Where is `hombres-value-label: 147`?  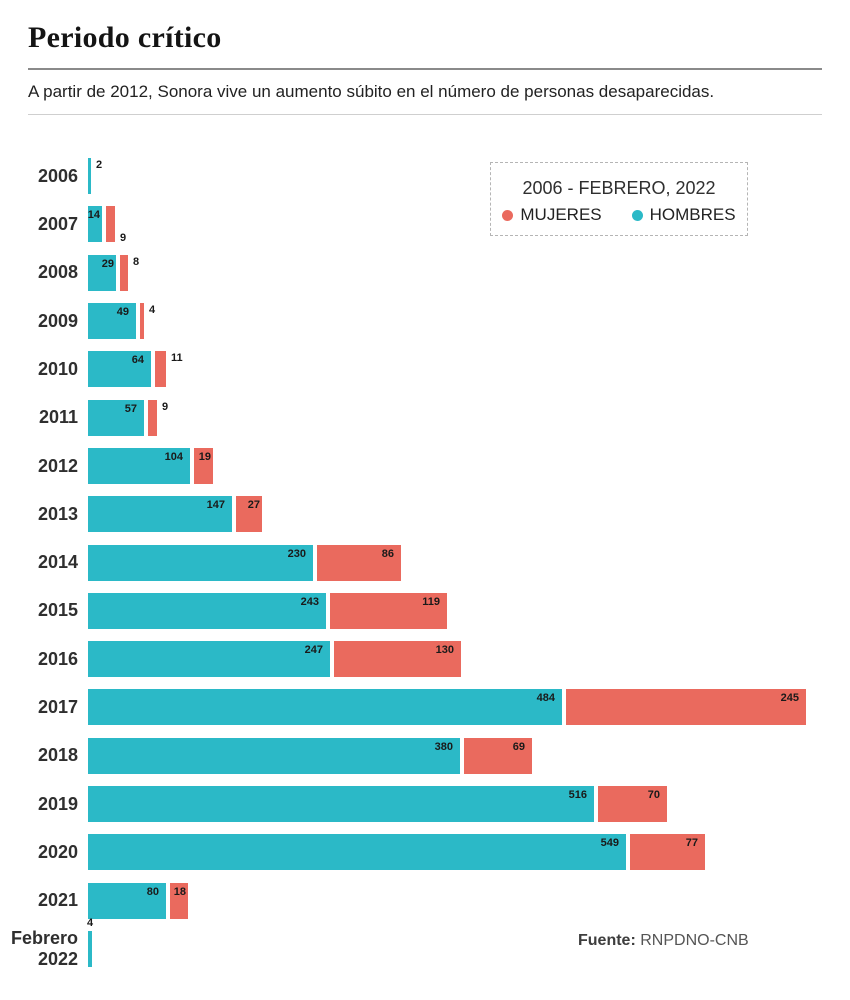
hombres-value-label: 147 is located at coordinates (215, 505).